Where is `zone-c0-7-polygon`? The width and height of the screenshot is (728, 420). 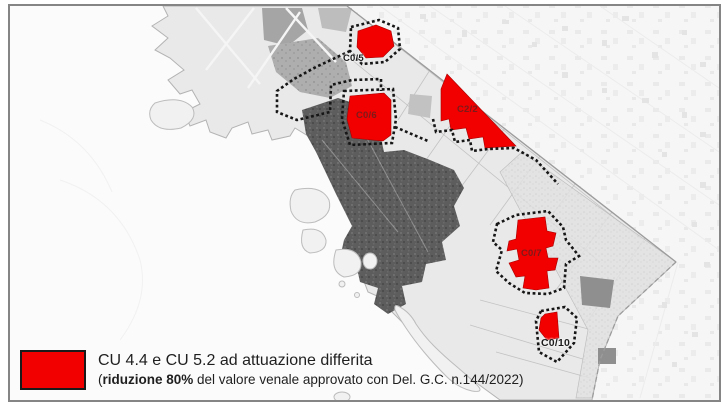
zone-c0-7-polygon is located at coordinates (532, 253).